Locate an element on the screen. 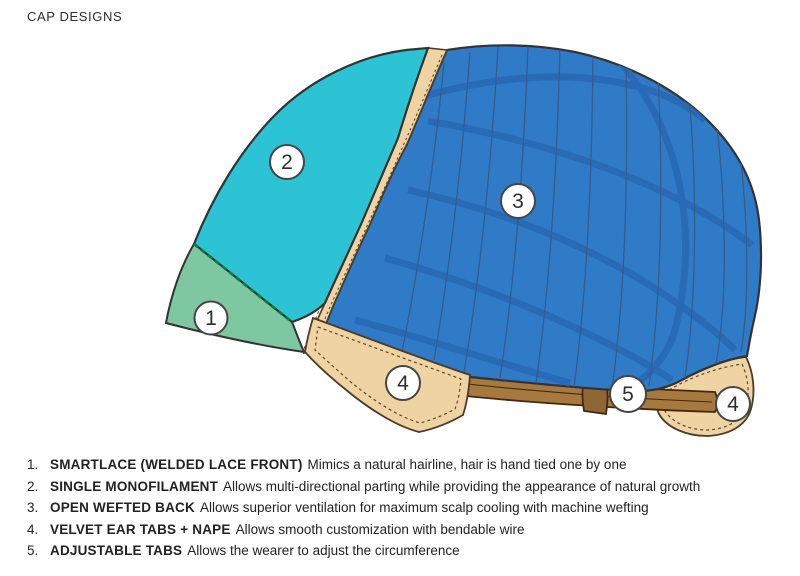  callout-4-back-circle is located at coordinates (733, 404).